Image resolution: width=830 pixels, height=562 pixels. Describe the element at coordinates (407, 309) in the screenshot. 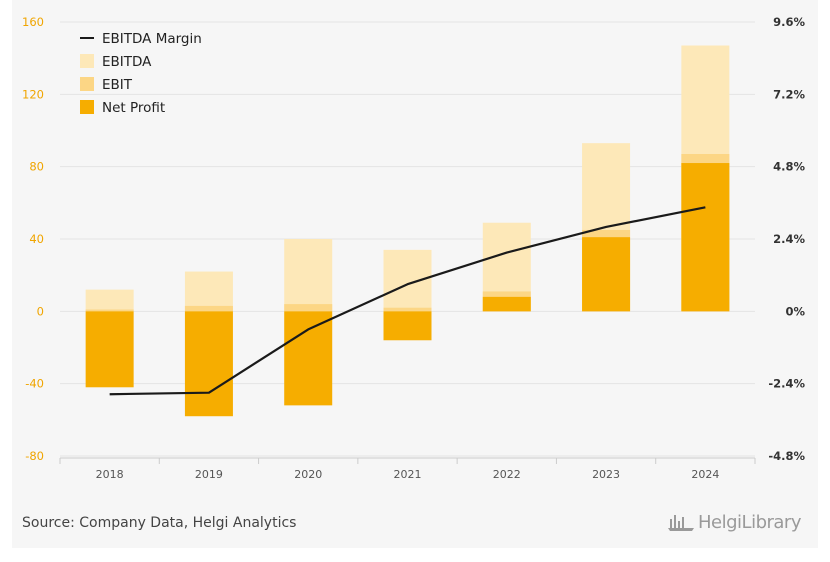

I see `bar-ebit-2021` at that location.